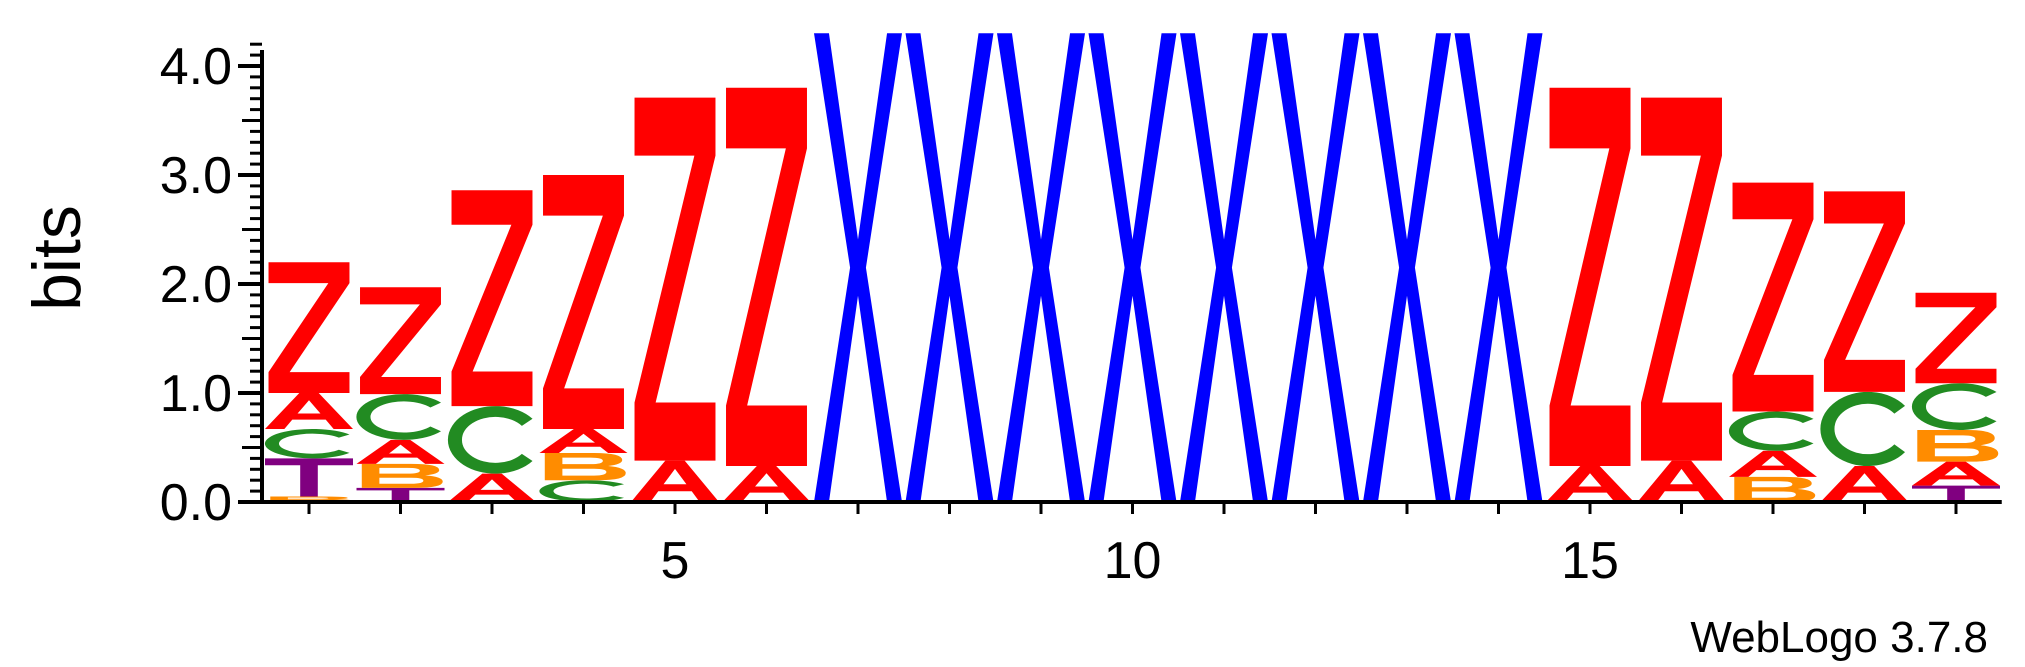  Describe the element at coordinates (196, 176) in the screenshot. I see `y-tick-label: 3.0` at that location.